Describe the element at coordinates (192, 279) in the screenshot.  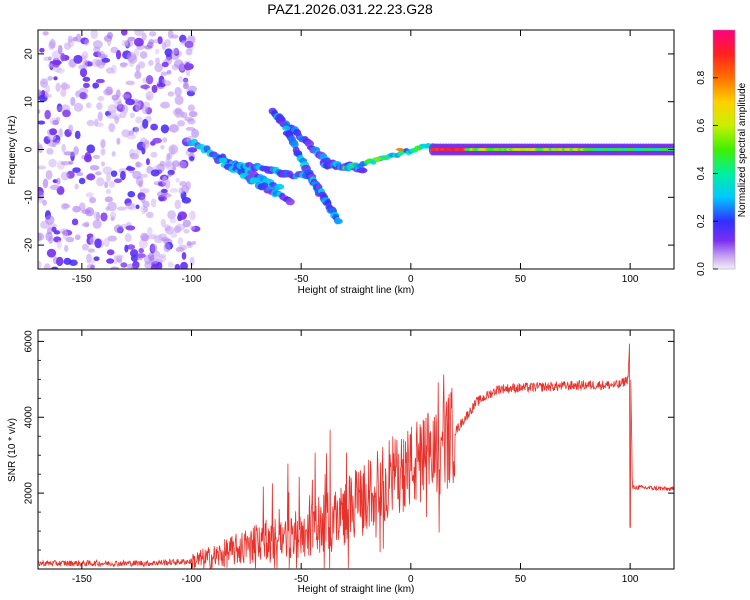
I see `spectrogram-x-tick-label: -100` at that location.